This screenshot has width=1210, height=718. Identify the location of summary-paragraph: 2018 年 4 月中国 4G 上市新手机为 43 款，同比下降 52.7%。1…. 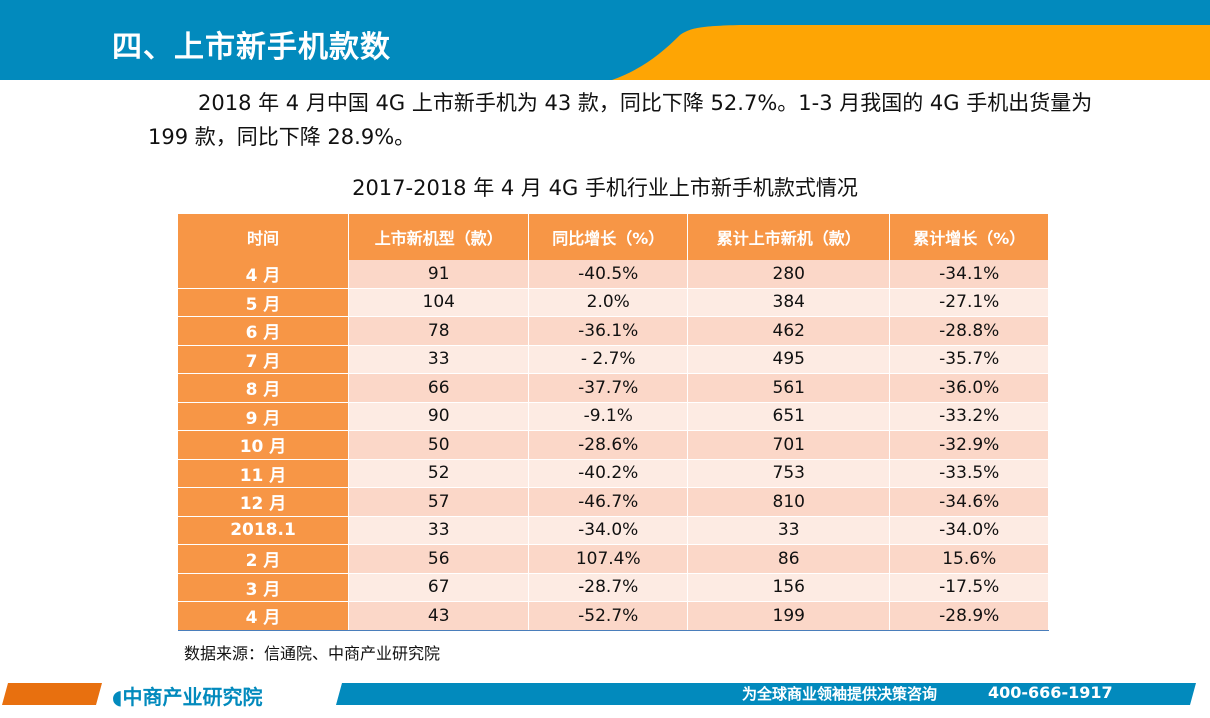
(620, 120).